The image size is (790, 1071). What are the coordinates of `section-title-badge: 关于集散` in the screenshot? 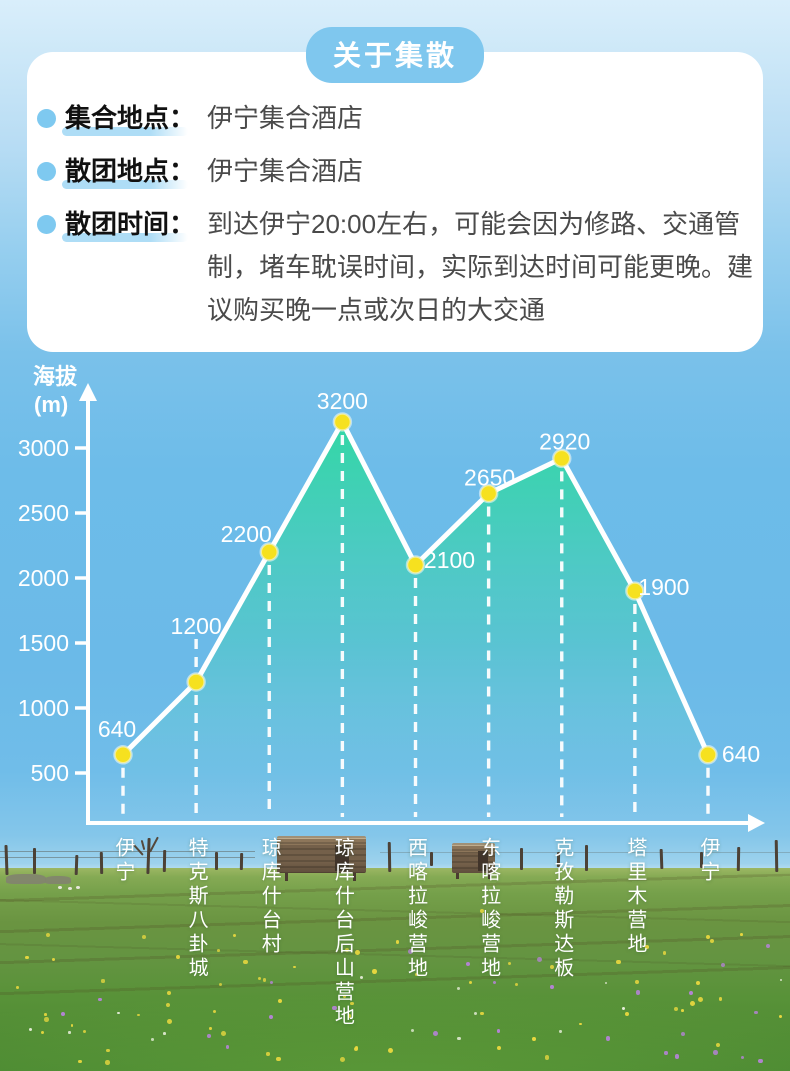 It's located at (395, 55).